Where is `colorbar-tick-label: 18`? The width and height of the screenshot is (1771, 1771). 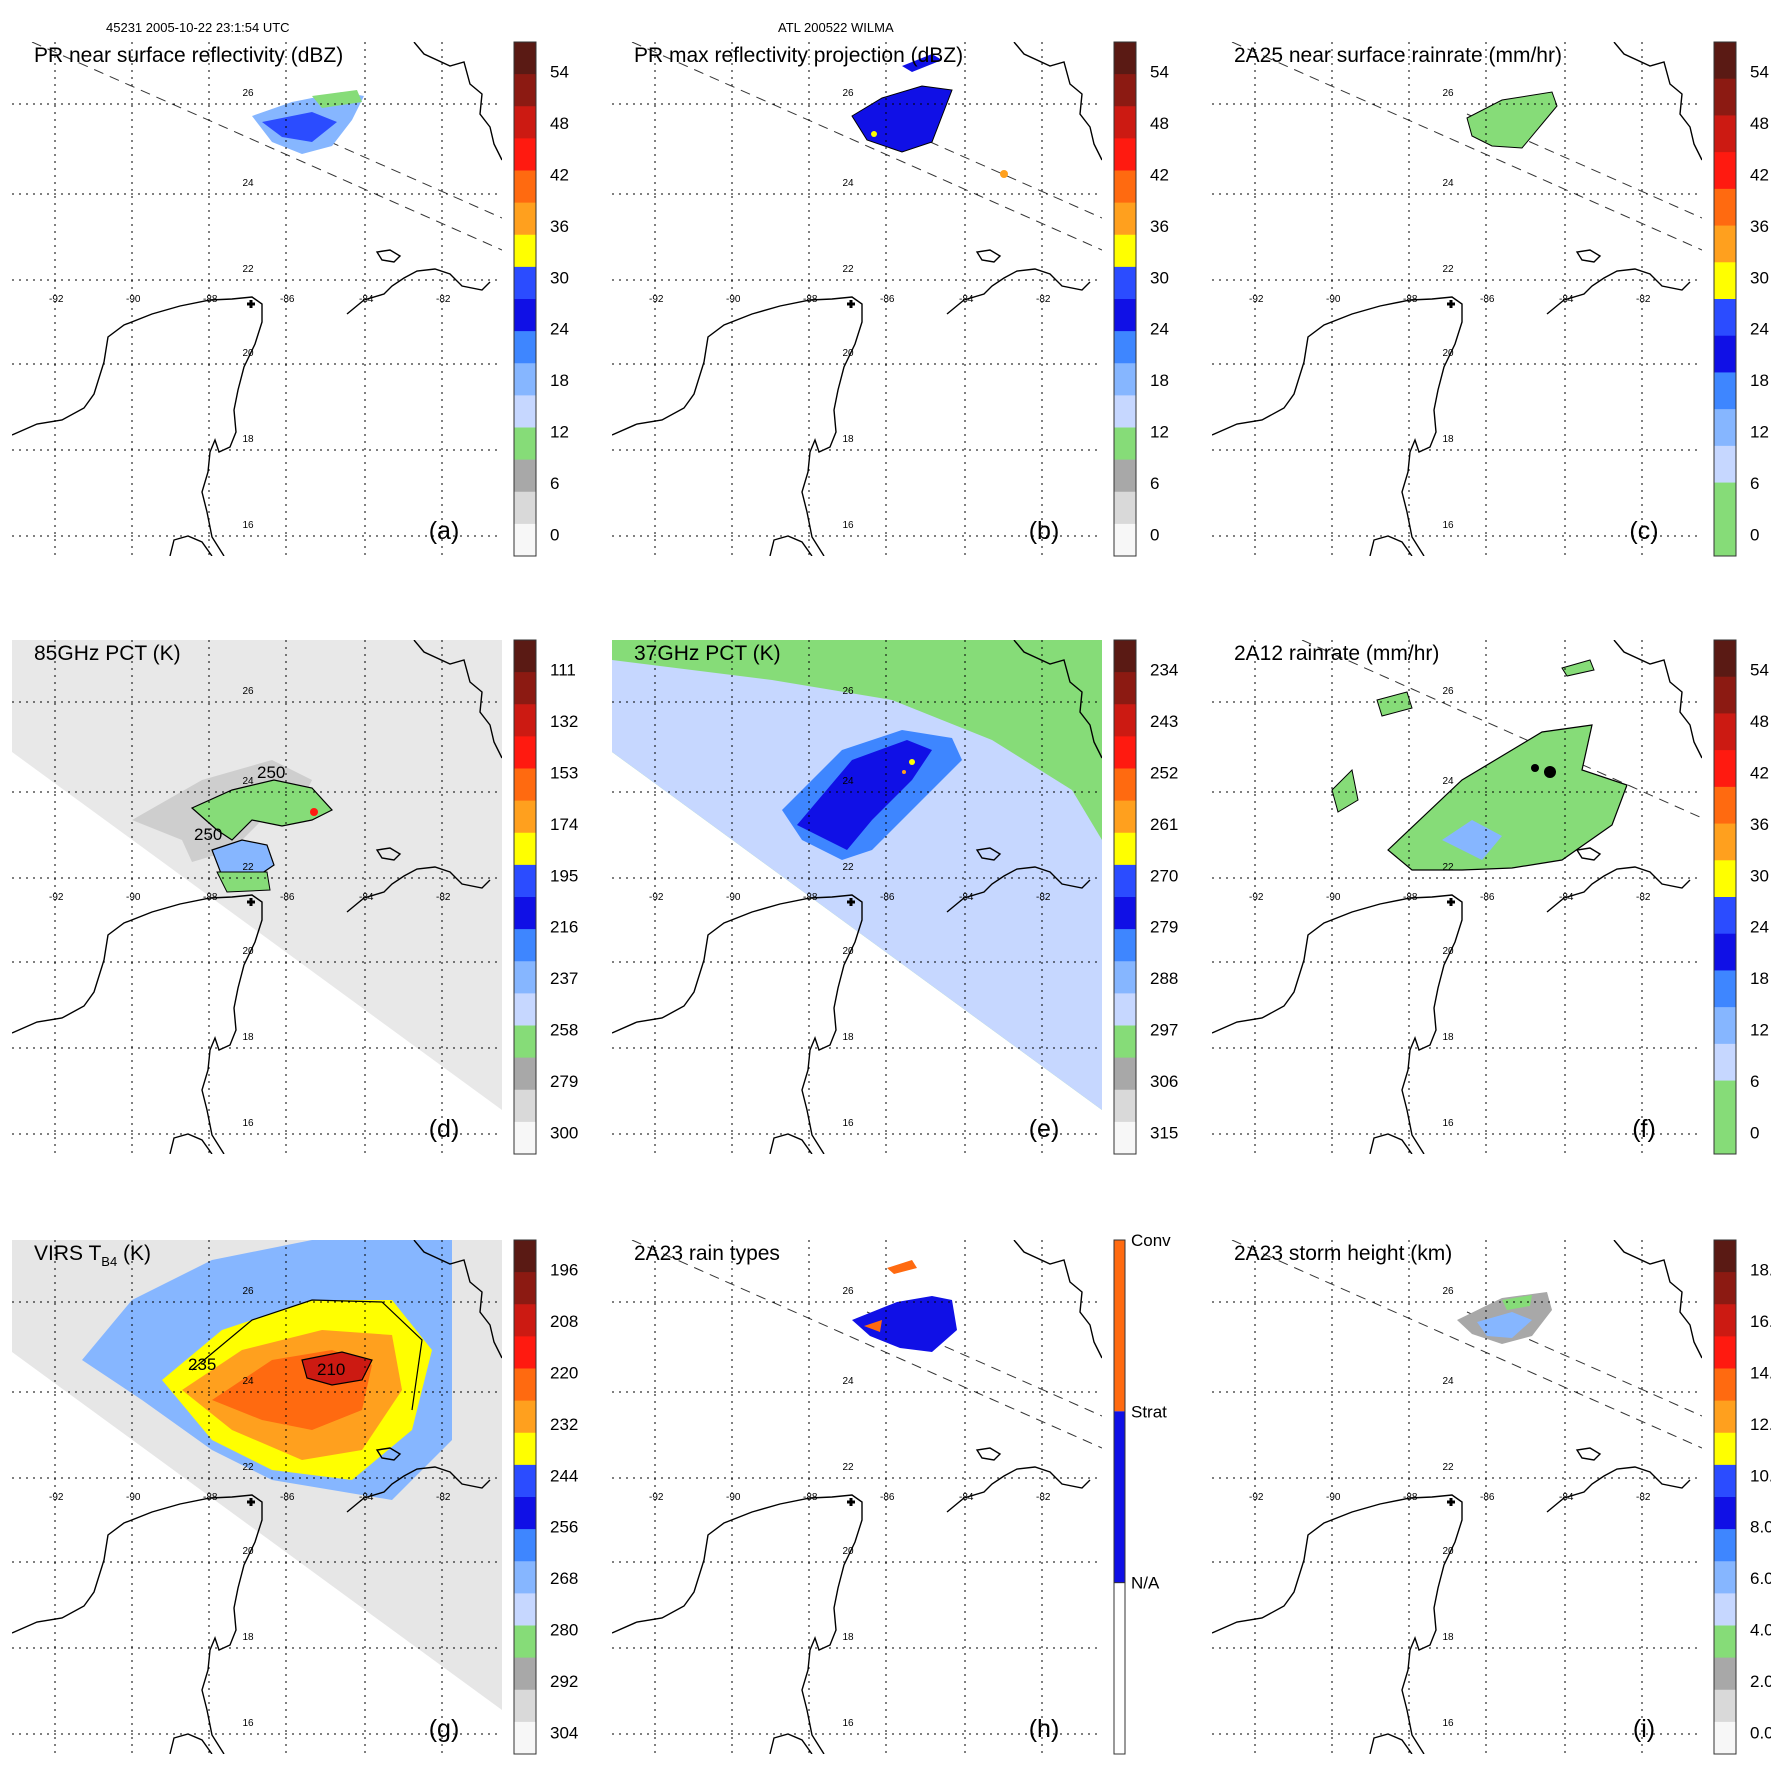 colorbar-tick-label: 18 is located at coordinates (1759, 978).